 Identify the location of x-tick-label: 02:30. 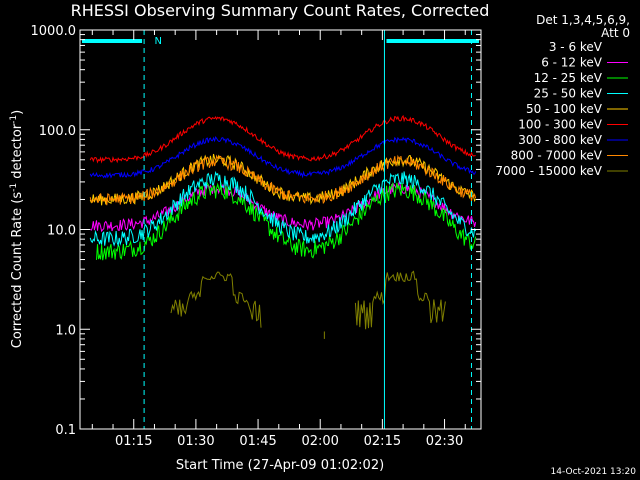
(444, 441).